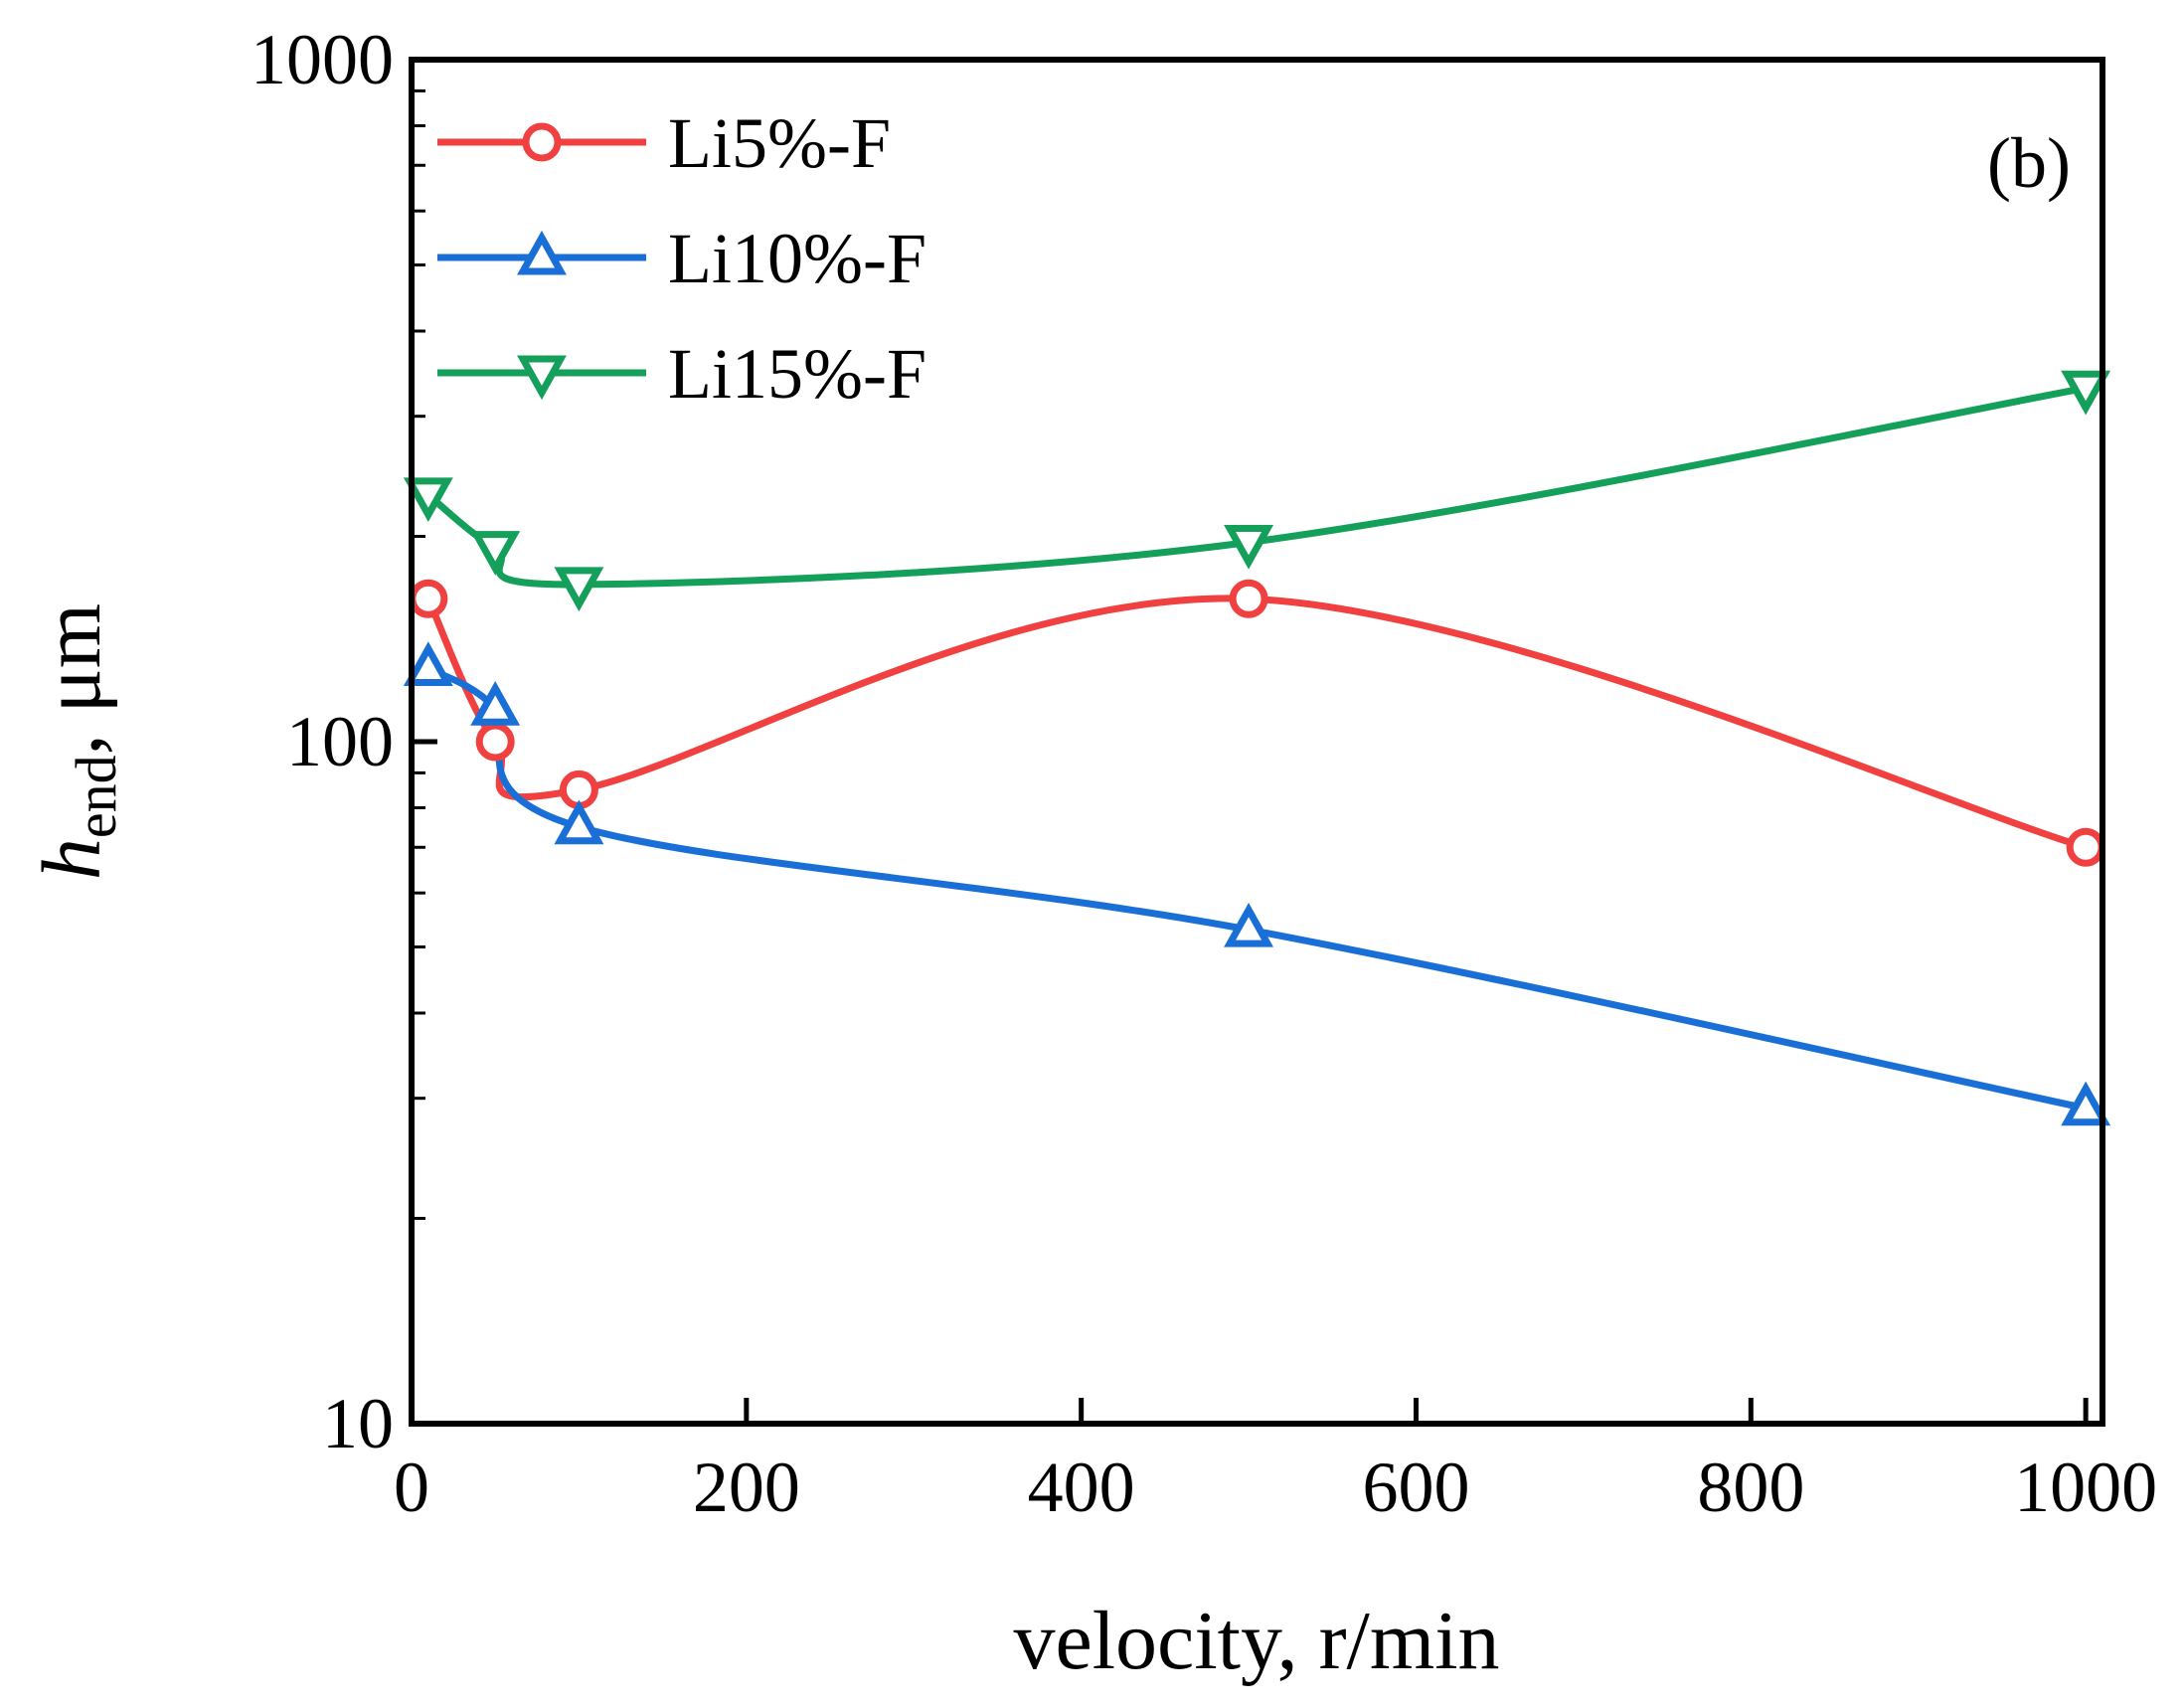 The image size is (2184, 1708). Describe the element at coordinates (1275, 1462) in the screenshot. I see `x-axis-ticks: 0 200 400 600 800 1000` at that location.